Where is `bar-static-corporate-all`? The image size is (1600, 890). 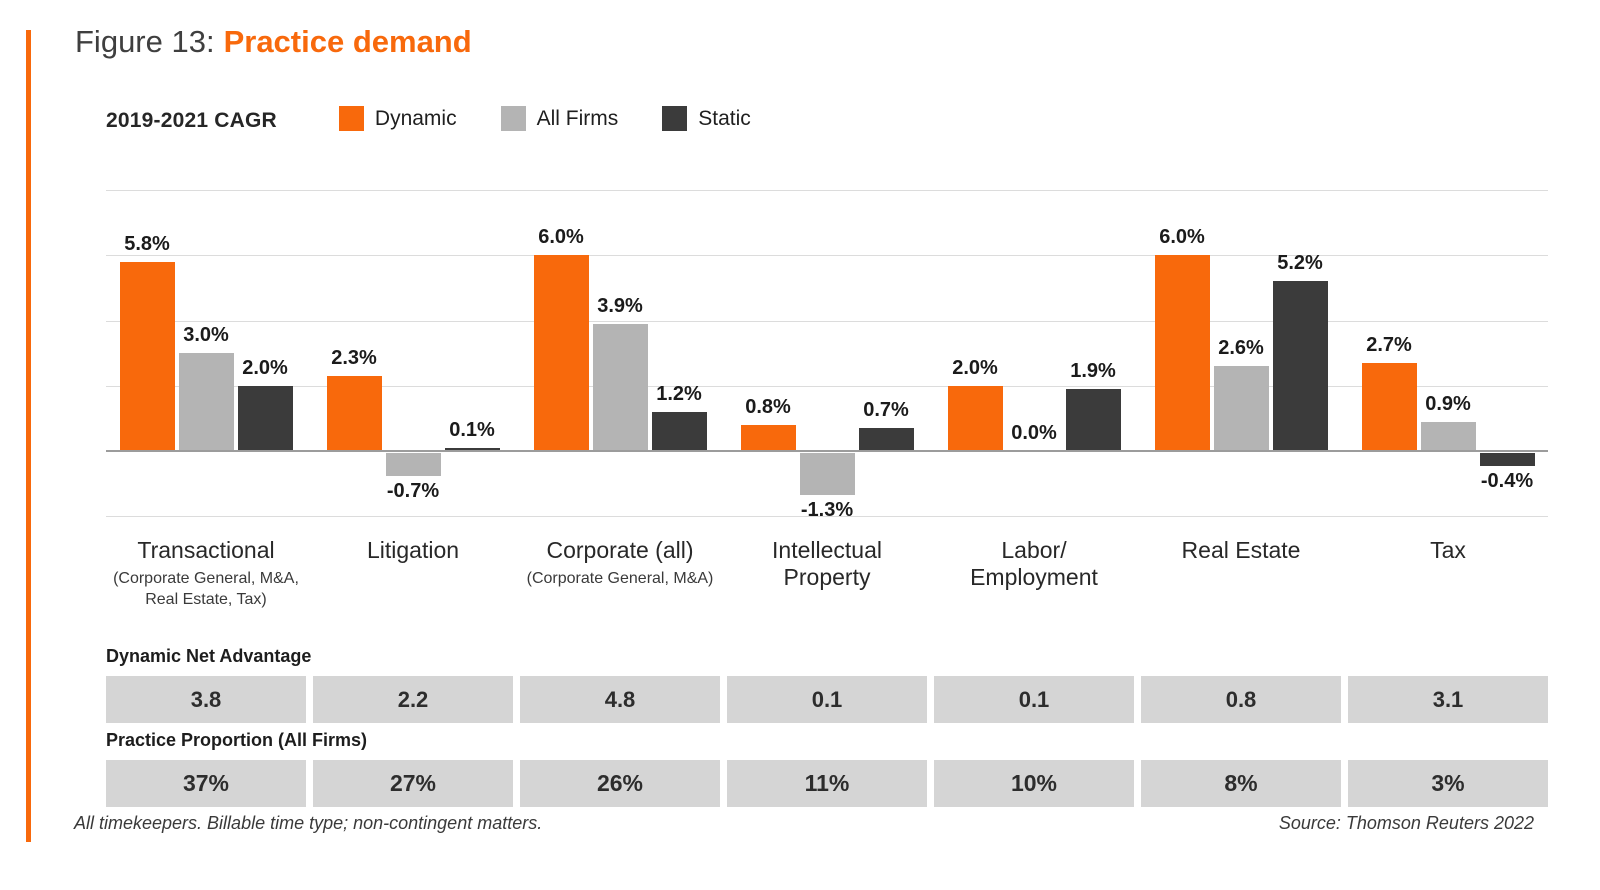
bar-static-corporate-all is located at coordinates (679, 431).